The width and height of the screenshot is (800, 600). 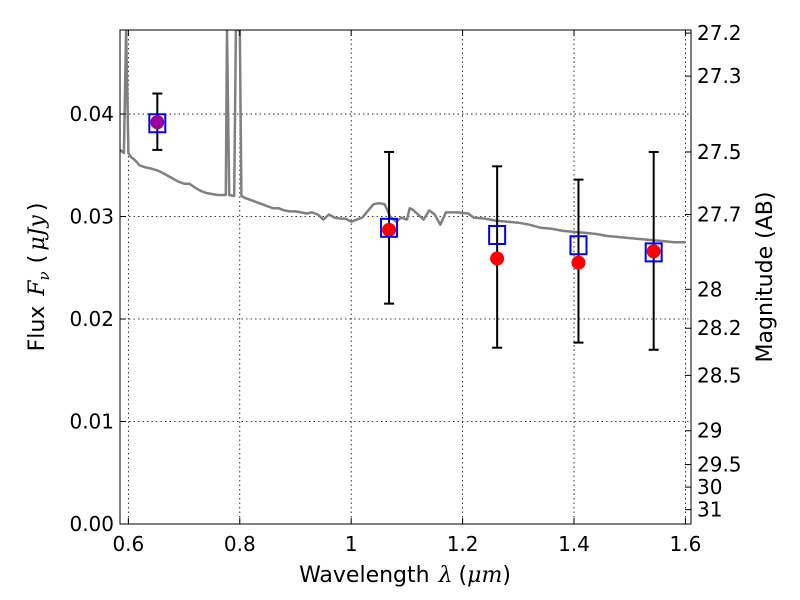 I want to click on y-tick-label: 0.02, so click(x=91, y=319).